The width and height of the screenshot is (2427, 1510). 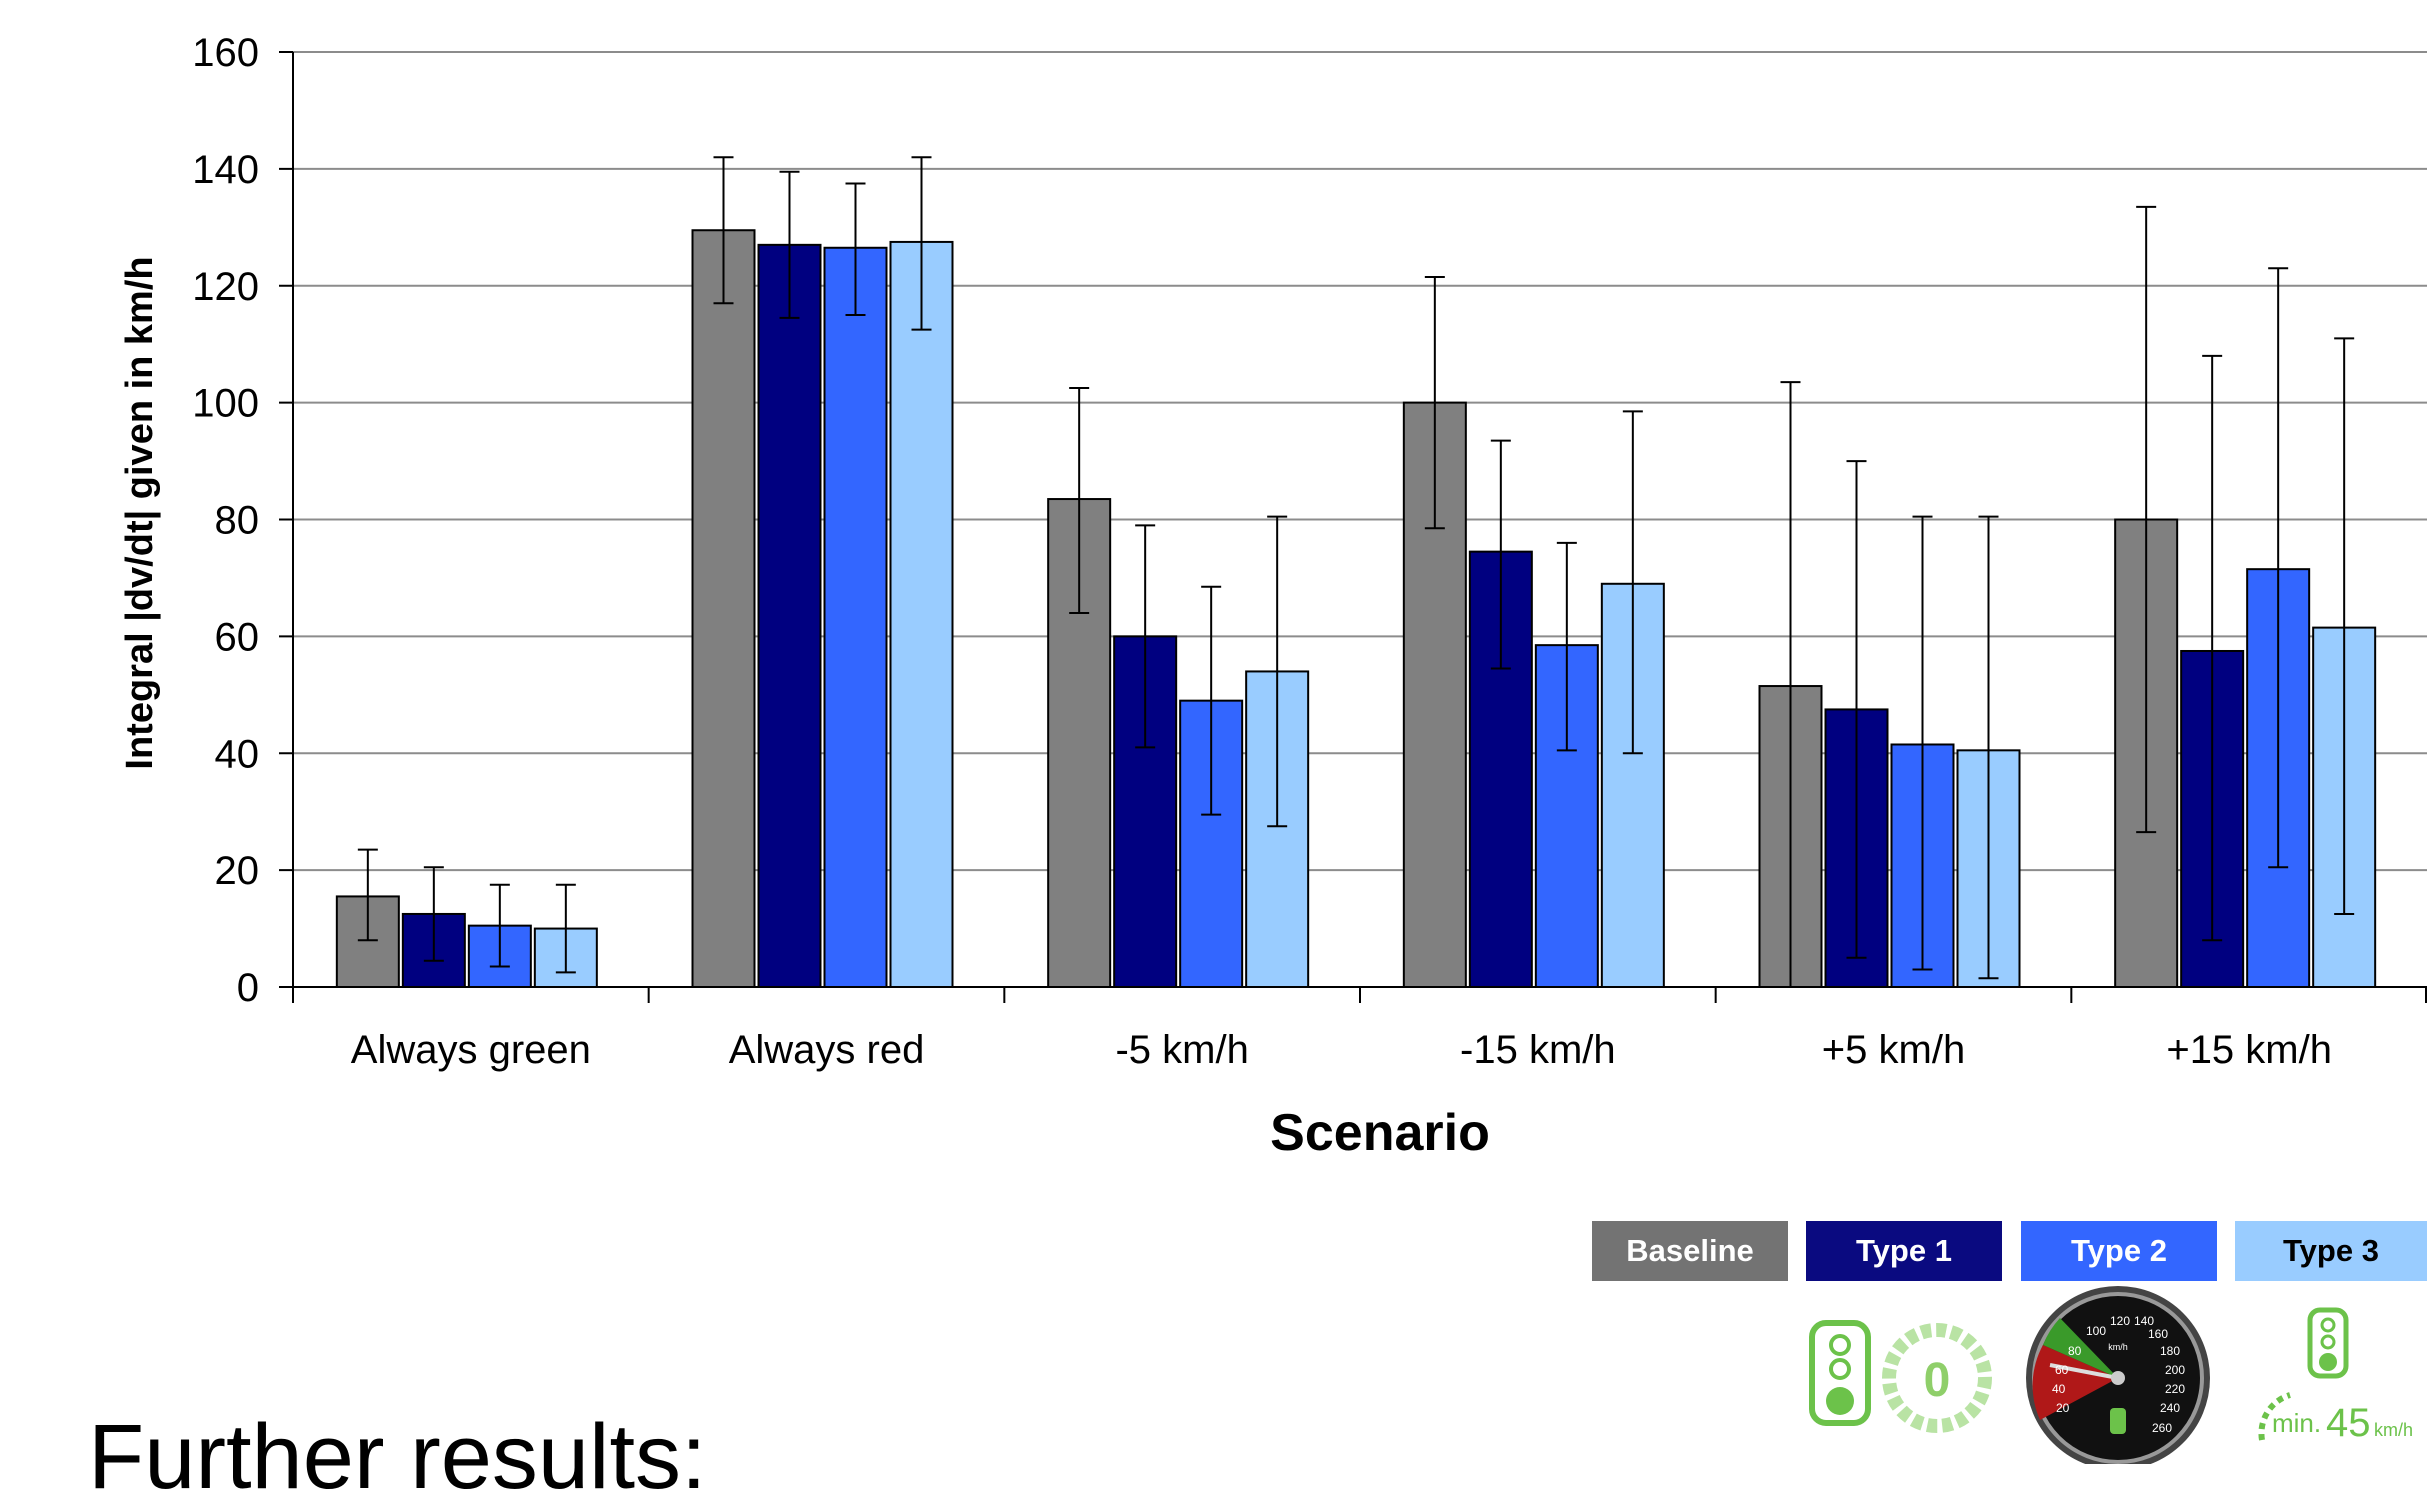 What do you see at coordinates (2063, 1408) in the screenshot?
I see `svg-text: 20` at bounding box center [2063, 1408].